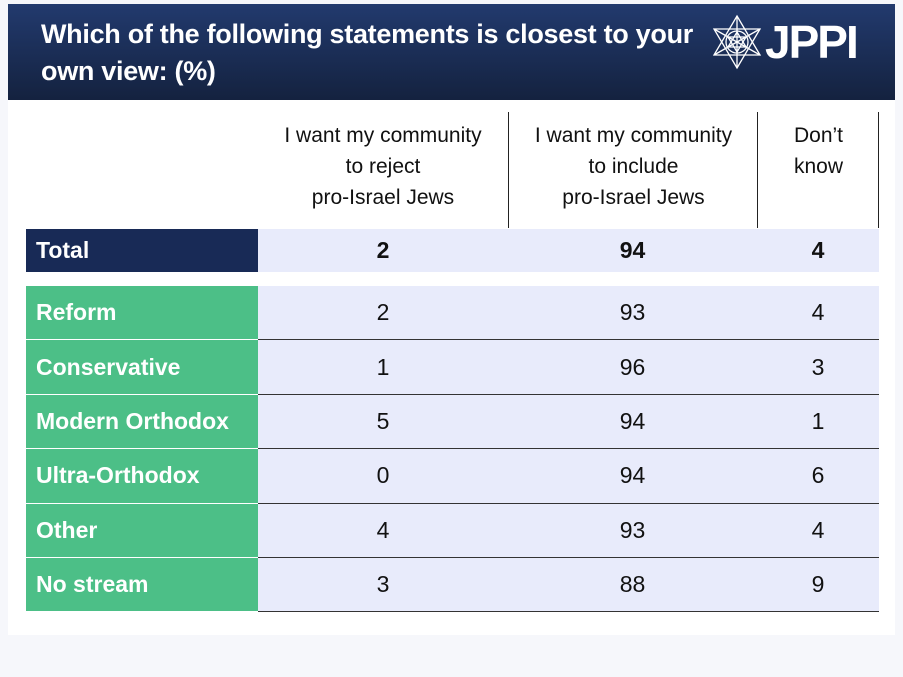  I want to click on header-line: Don’t, so click(818, 135).